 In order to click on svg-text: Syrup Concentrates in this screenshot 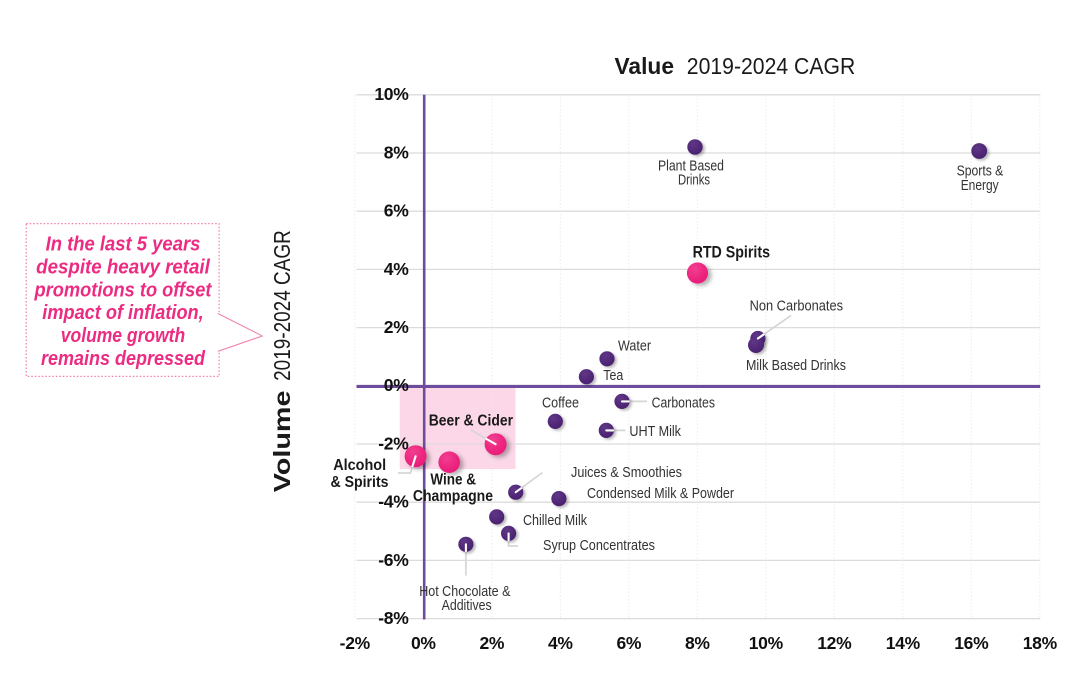, I will do `click(599, 546)`.